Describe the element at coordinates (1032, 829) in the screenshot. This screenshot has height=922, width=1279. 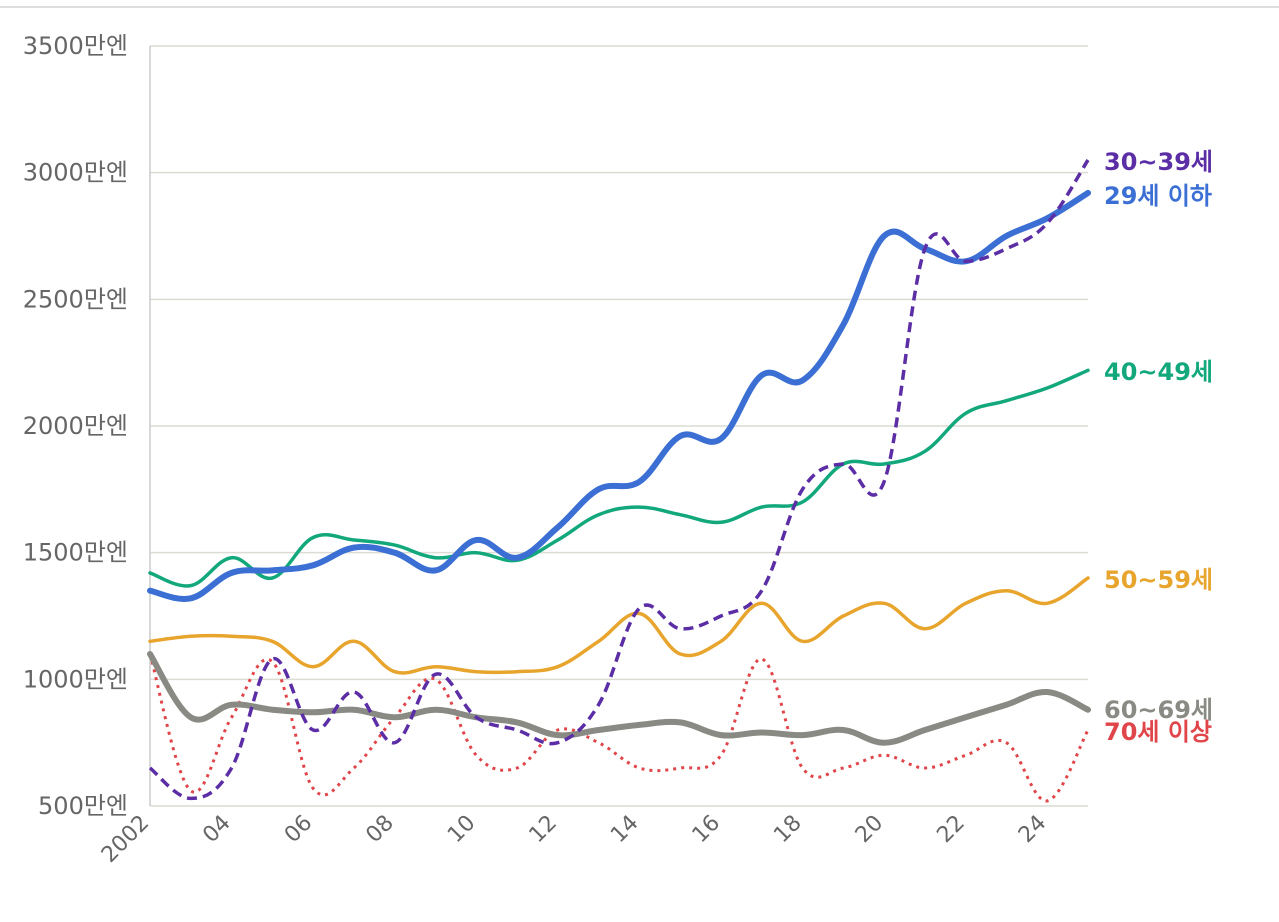
I see `x-tick-label: 24` at that location.